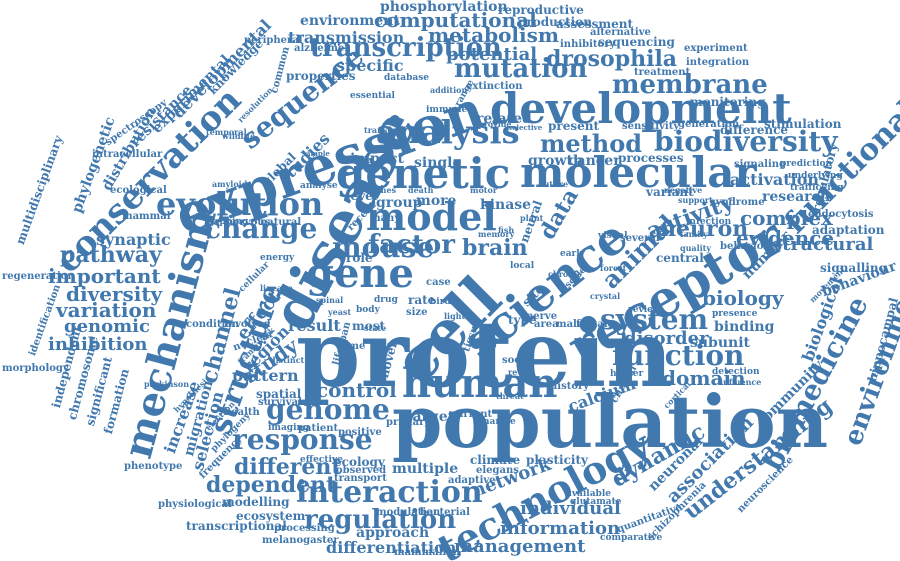  Describe the element at coordinates (494, 86) in the screenshot. I see `word-extinction: extinction` at that location.